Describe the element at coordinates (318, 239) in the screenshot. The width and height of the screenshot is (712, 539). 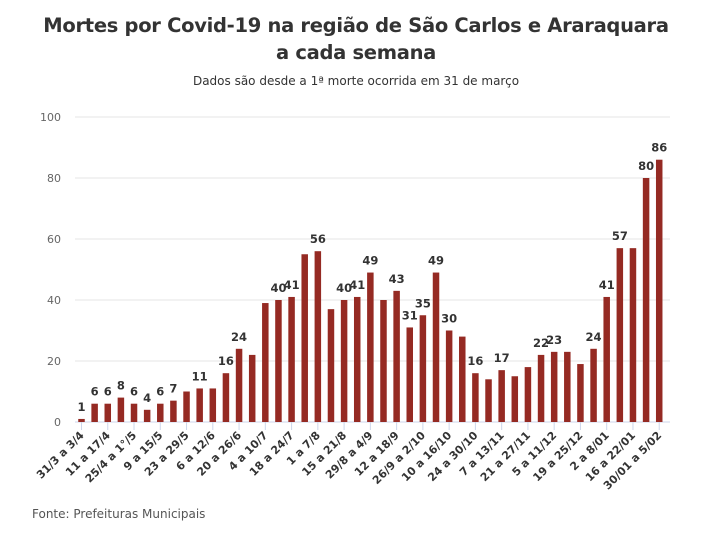
I see `data-label: 56` at that location.